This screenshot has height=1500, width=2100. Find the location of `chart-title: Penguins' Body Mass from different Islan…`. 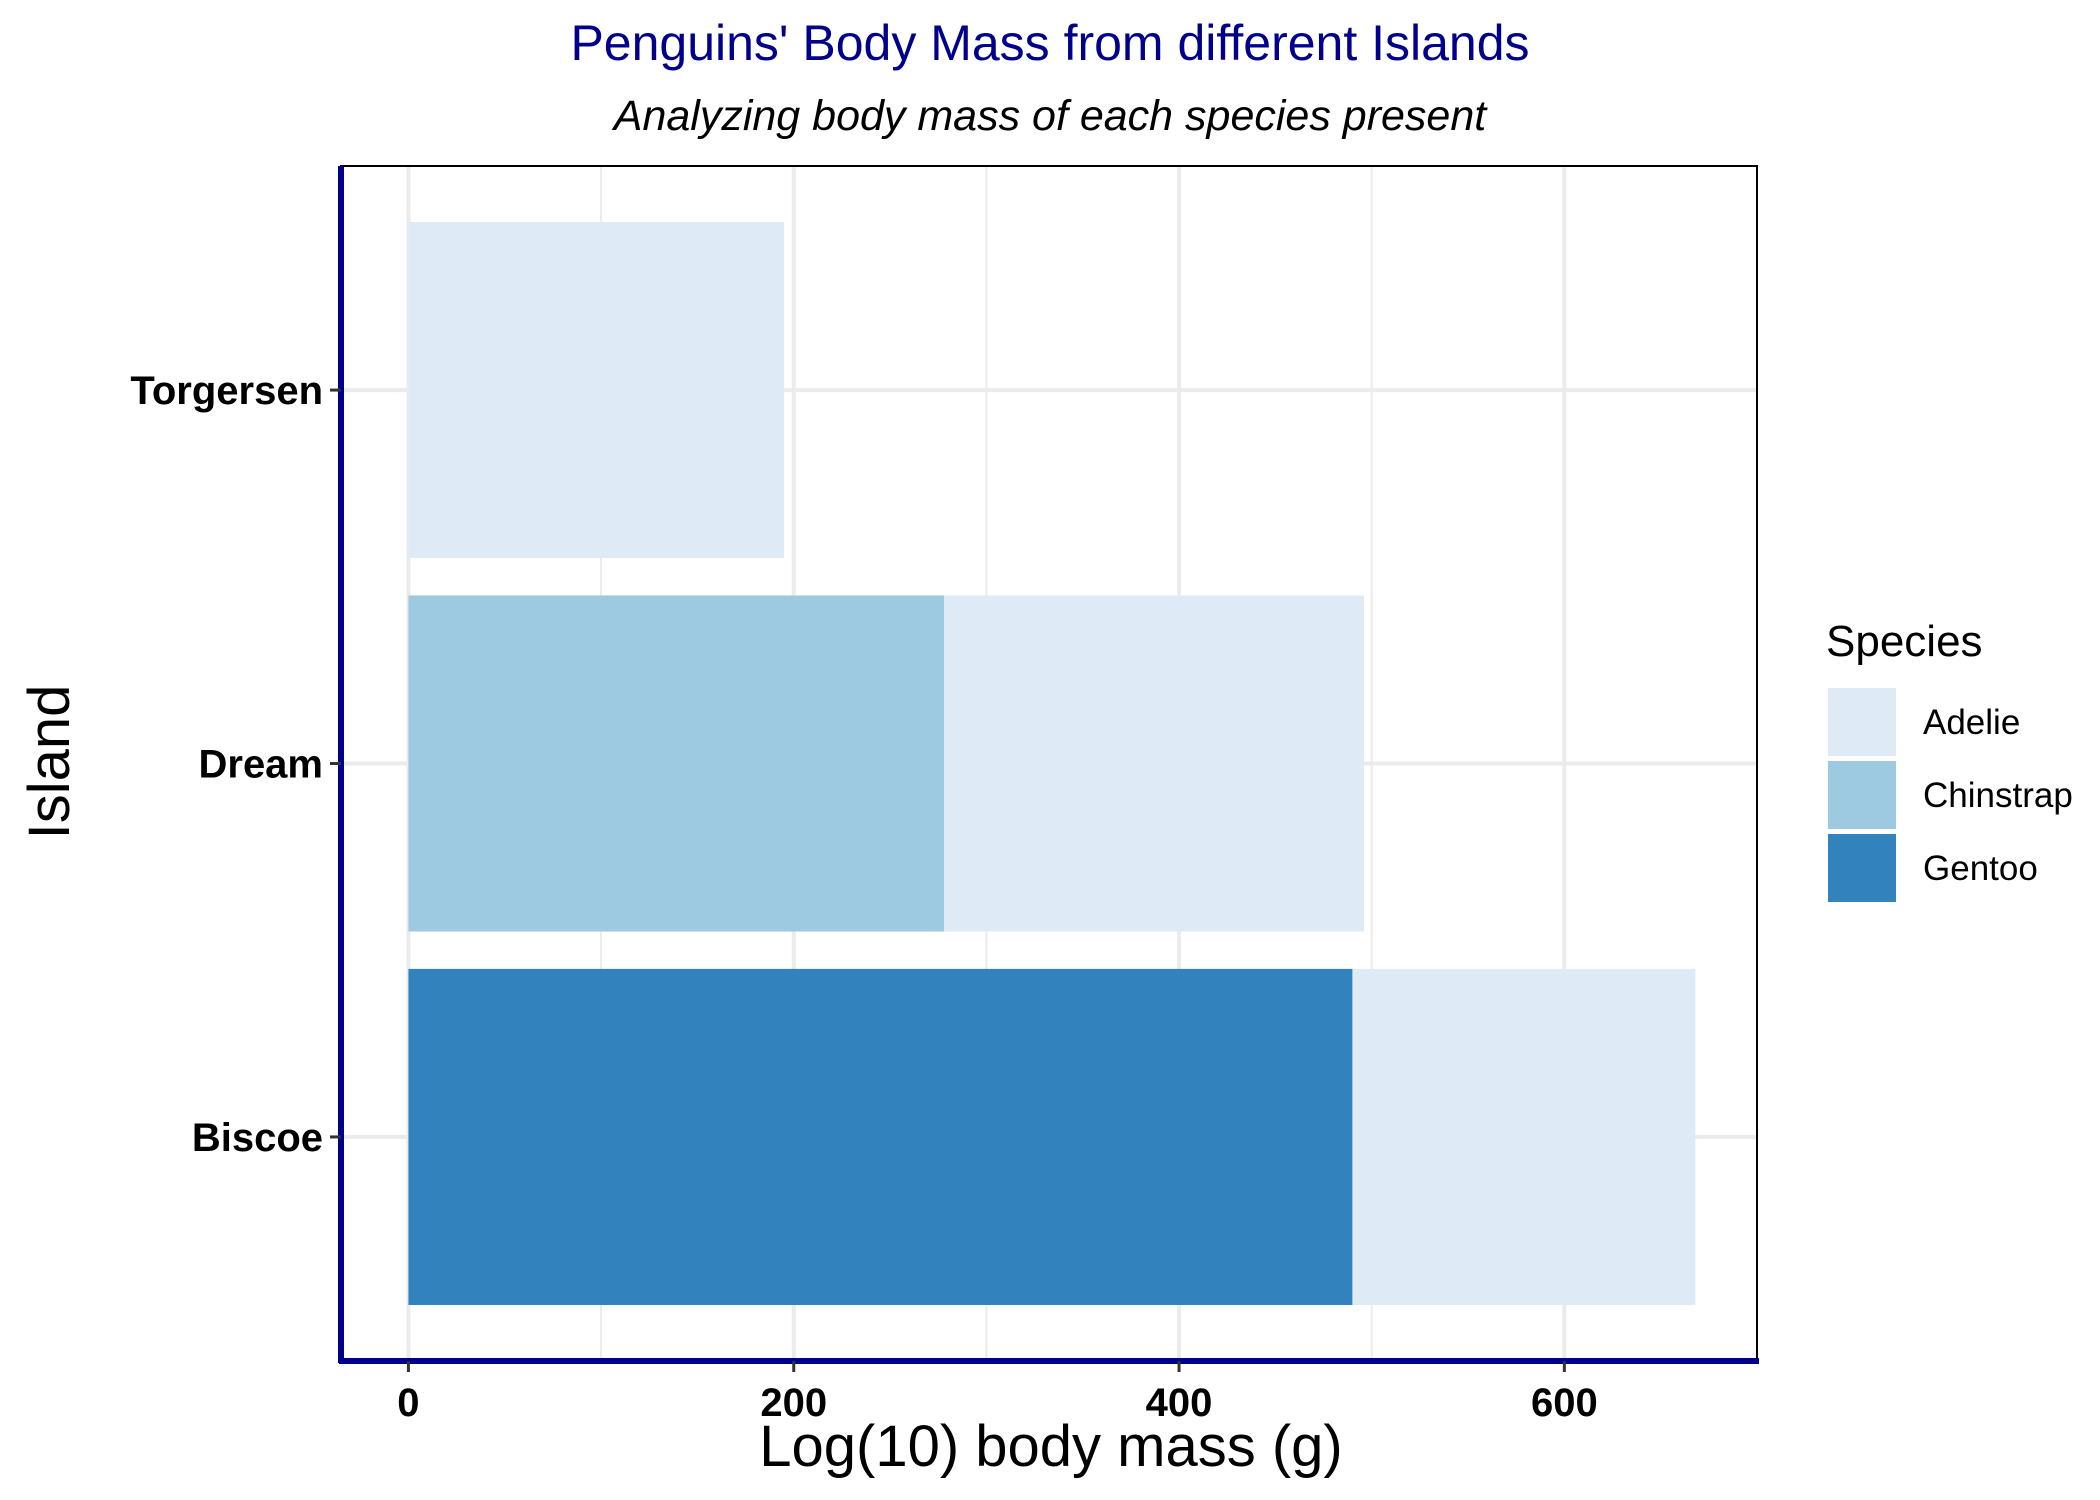

chart-title: Penguins' Body Mass from different Islan… is located at coordinates (1049, 43).